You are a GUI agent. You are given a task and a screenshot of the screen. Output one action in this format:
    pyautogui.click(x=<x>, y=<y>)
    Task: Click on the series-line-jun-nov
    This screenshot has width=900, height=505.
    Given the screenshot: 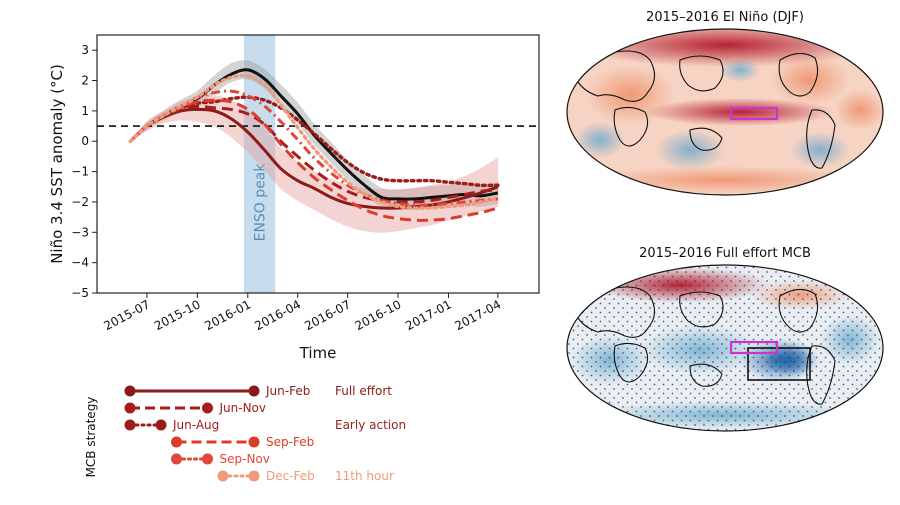 What is the action you would take?
    pyautogui.click(x=314, y=154)
    